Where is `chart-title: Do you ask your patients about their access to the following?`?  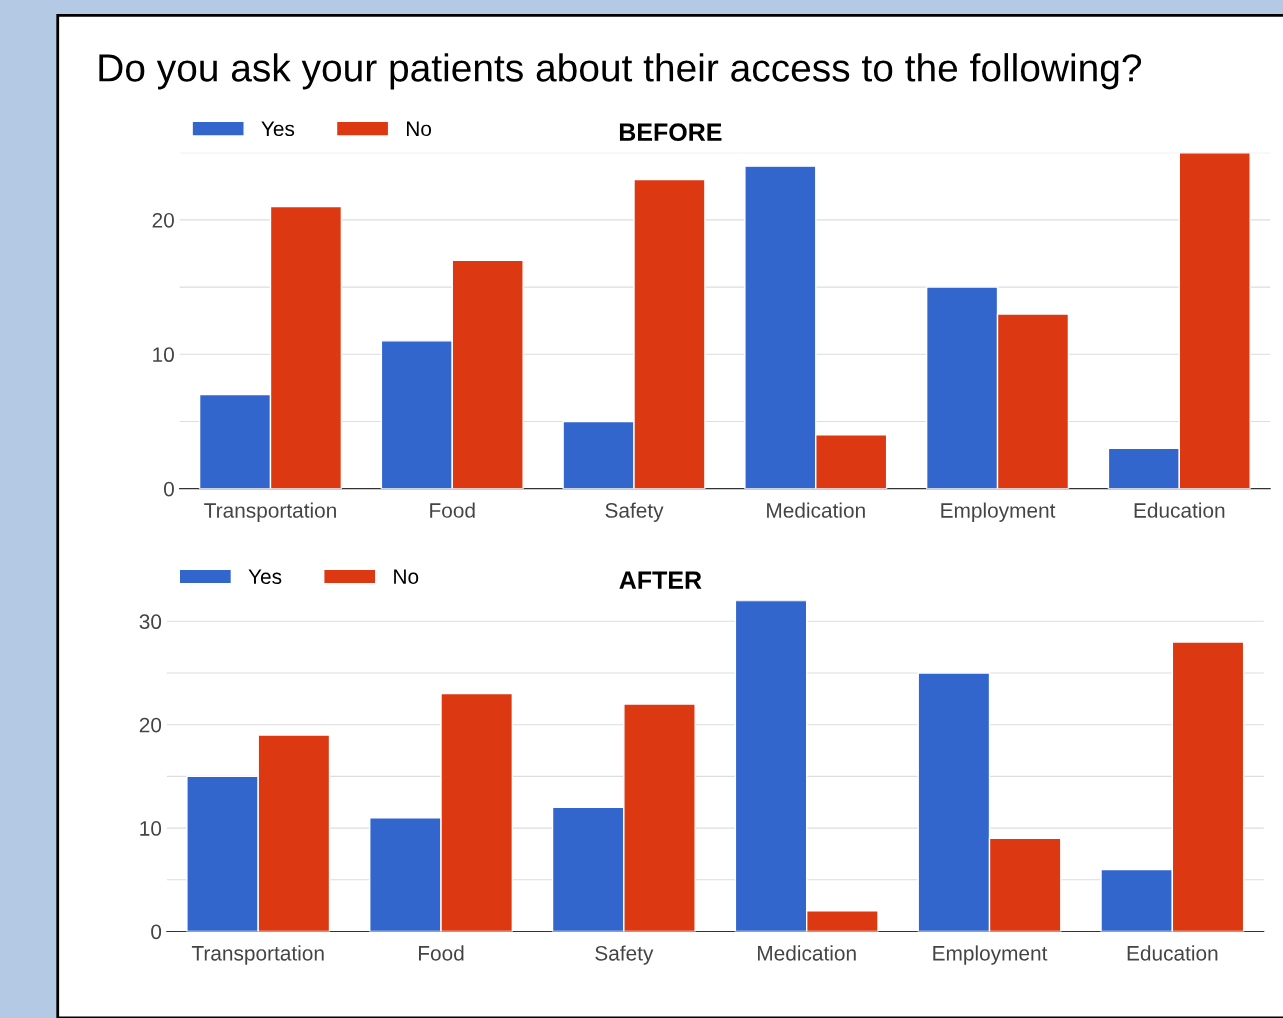
chart-title: Do you ask your patients about their access to the following? is located at coordinates (620, 71).